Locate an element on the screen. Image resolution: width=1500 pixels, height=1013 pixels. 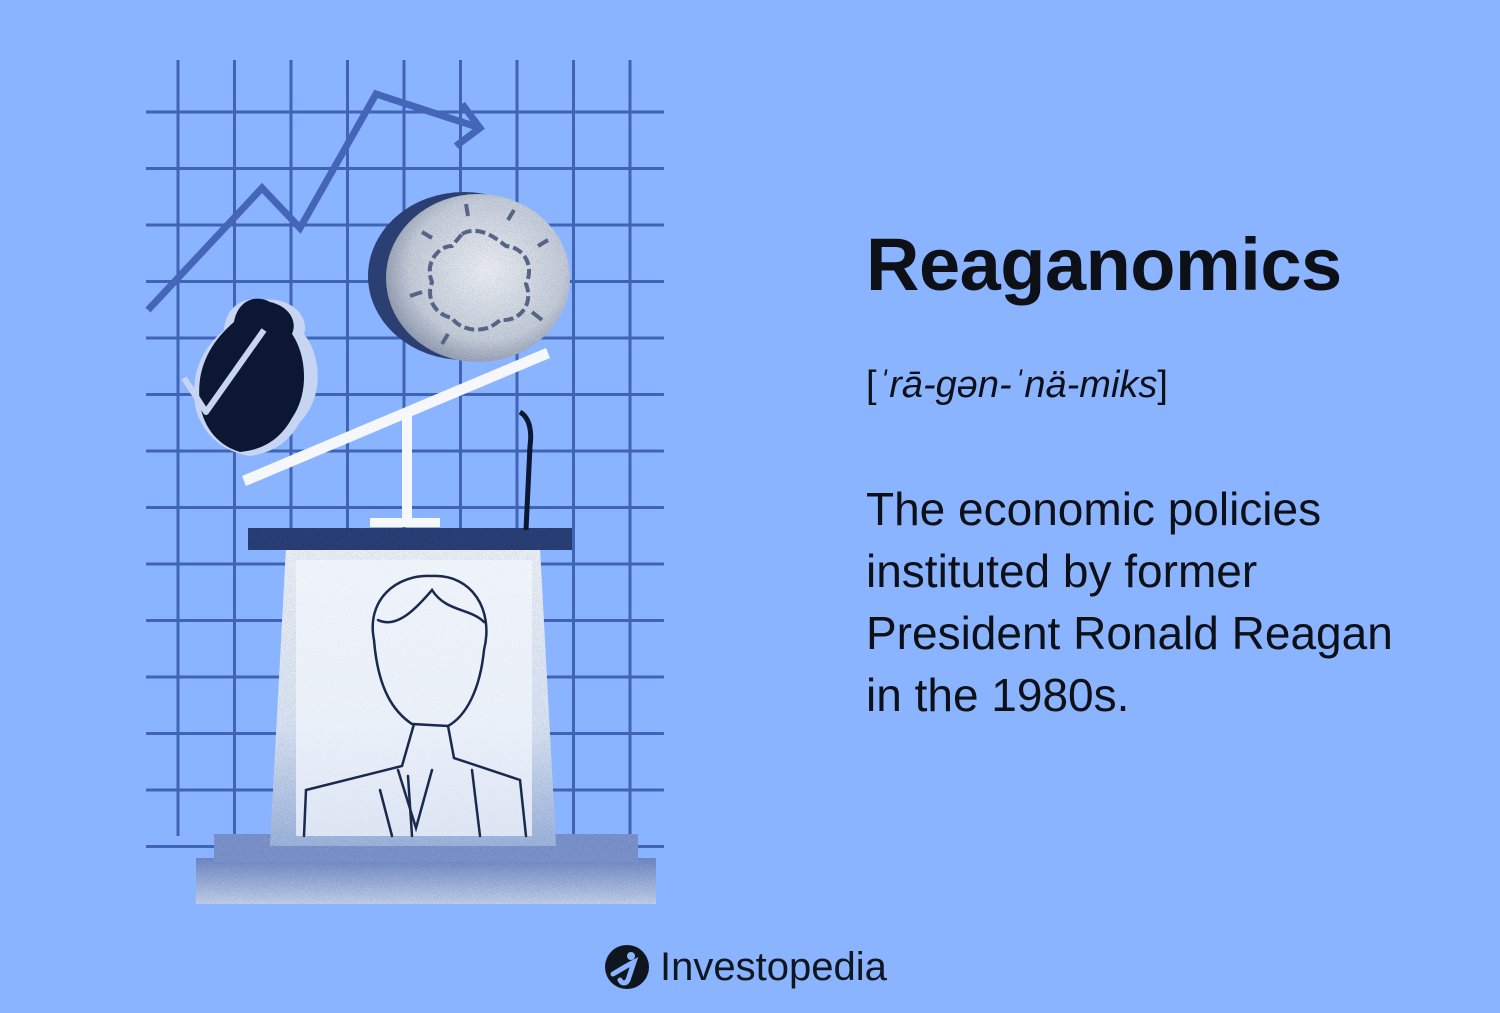
definition-line: The economic policies is located at coordinates (1094, 509).